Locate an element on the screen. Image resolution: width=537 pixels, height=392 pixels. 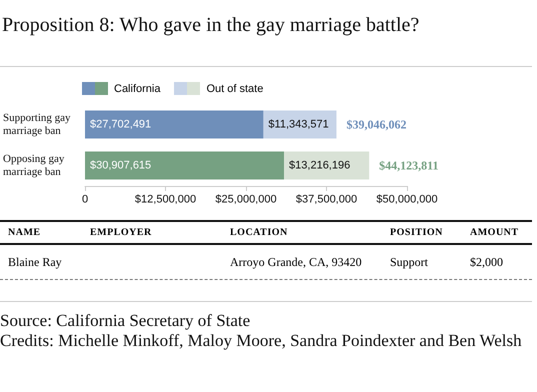
total-label: $39,046,062 is located at coordinates (376, 125).